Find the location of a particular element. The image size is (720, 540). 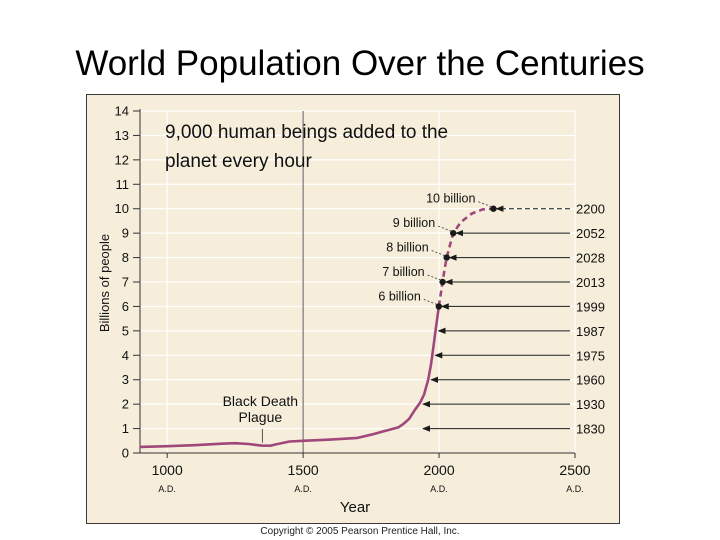

y-tick-label: 13 is located at coordinates (122, 135).